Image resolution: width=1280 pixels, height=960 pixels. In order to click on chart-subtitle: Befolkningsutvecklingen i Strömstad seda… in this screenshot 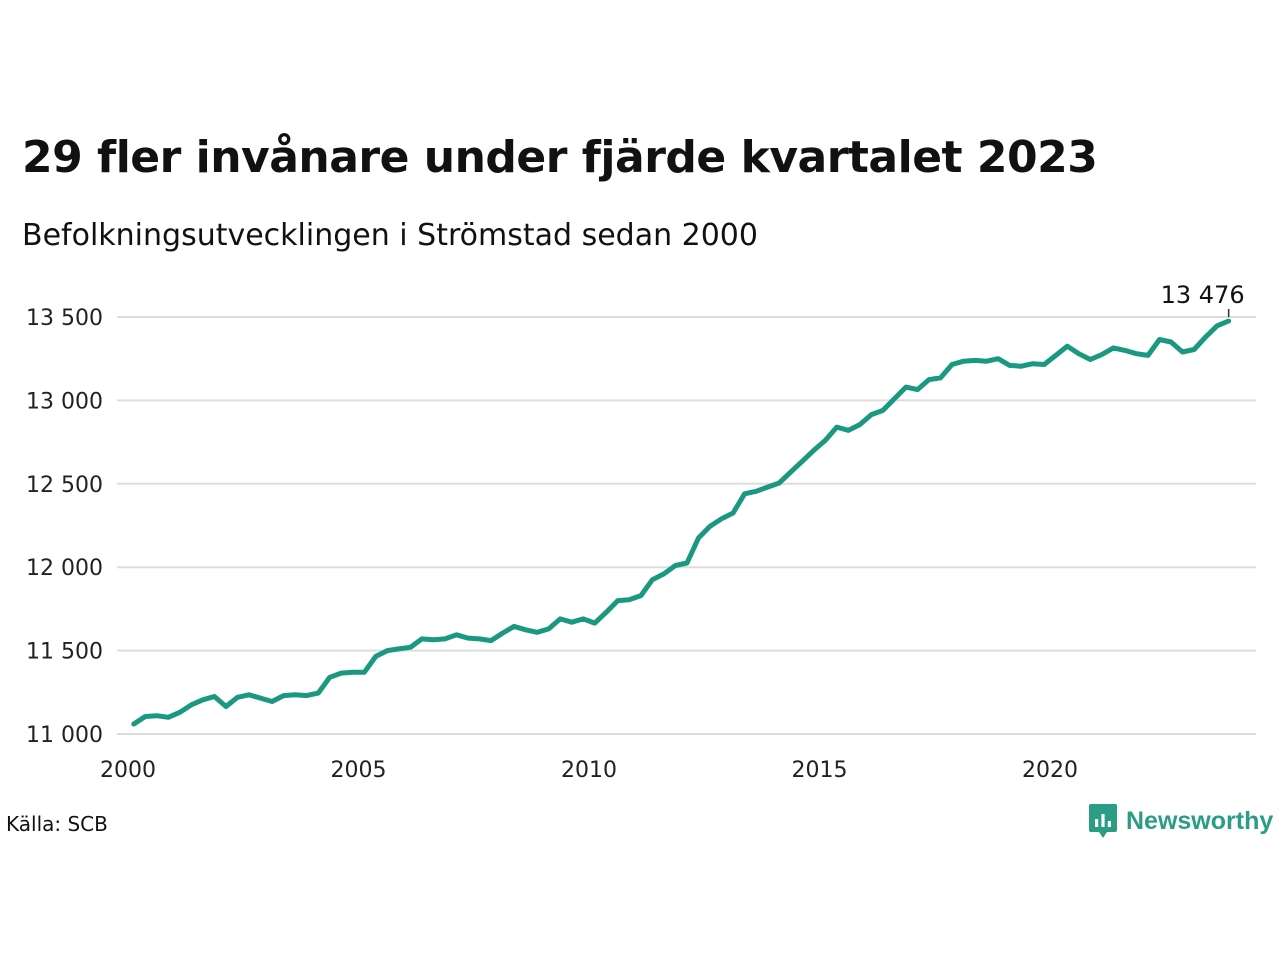, I will do `click(390, 235)`.